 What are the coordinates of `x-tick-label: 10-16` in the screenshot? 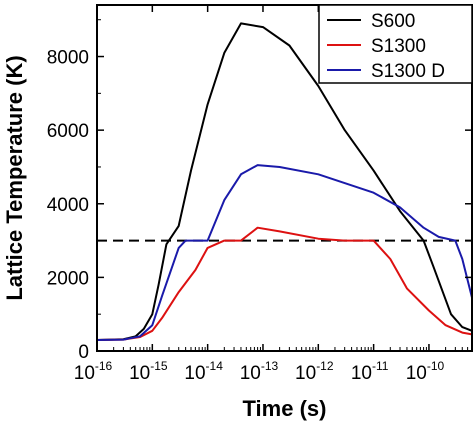 It's located at (93, 371).